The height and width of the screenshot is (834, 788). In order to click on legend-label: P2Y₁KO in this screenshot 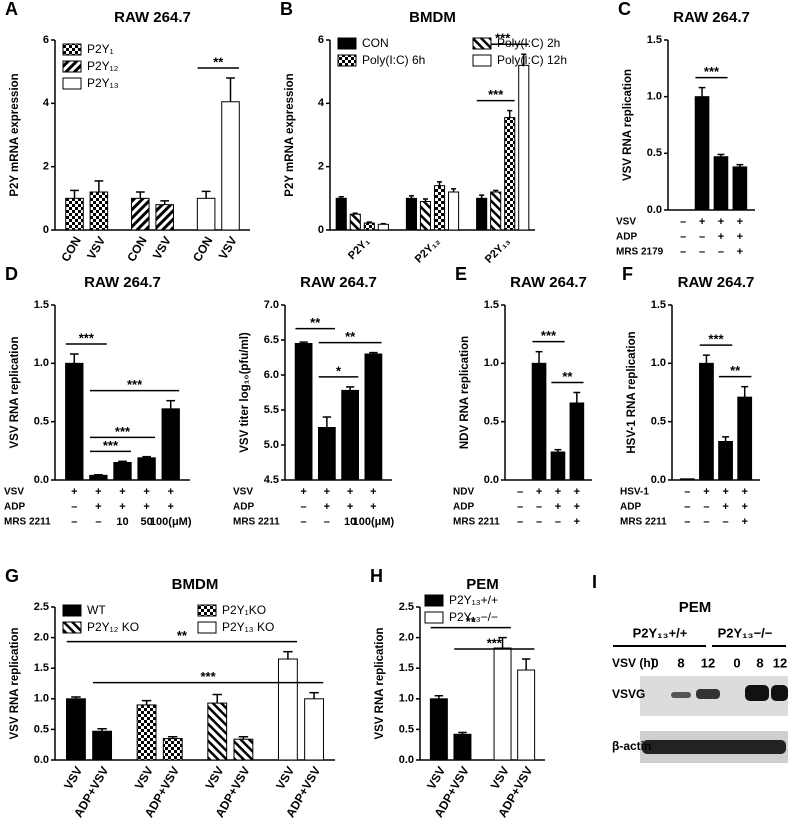, I will do `click(244, 610)`.